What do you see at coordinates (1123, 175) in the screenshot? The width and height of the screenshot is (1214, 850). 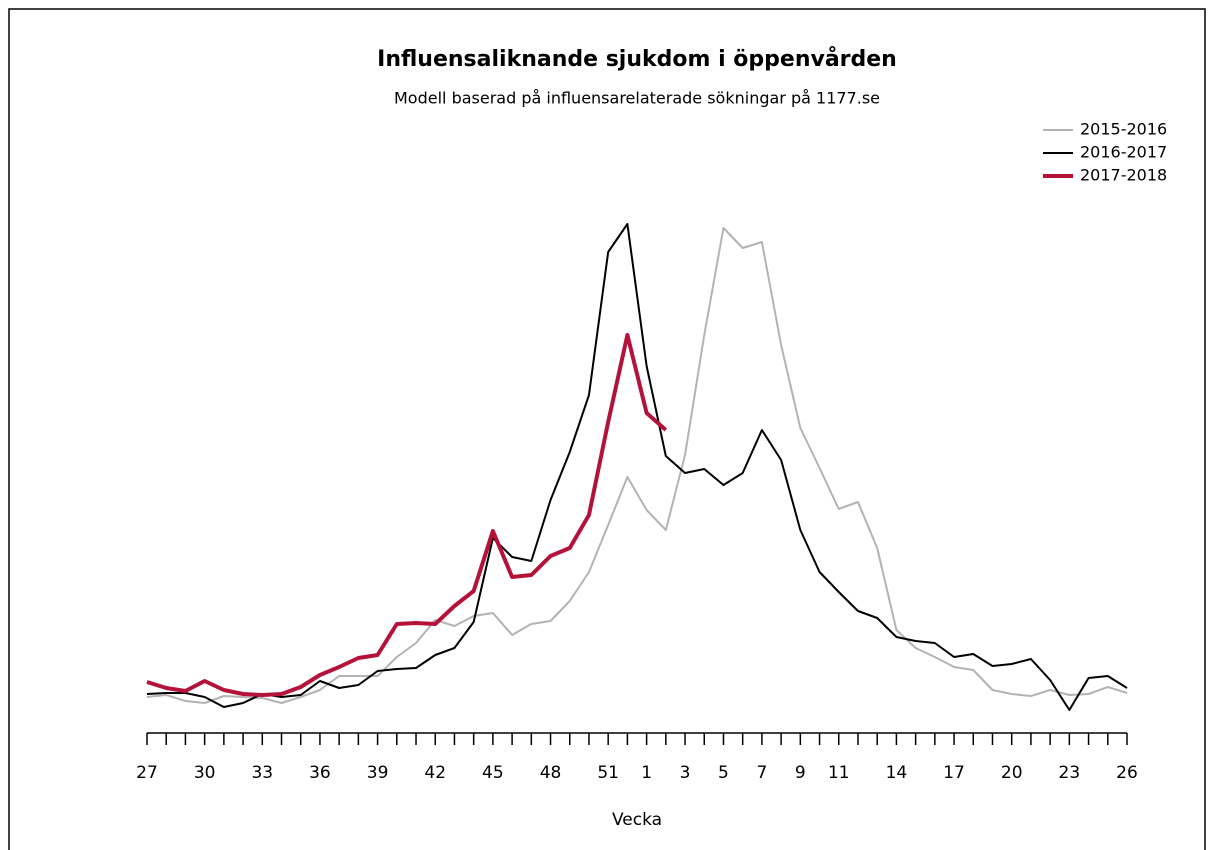 I see `legend-label: 2017-2018` at bounding box center [1123, 175].